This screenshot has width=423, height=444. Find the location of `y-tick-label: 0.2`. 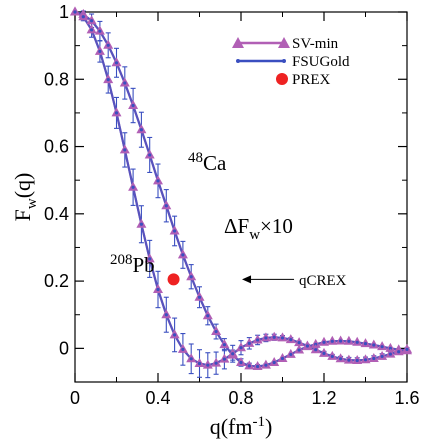

y-tick-label: 0.2 is located at coordinates (56, 281).